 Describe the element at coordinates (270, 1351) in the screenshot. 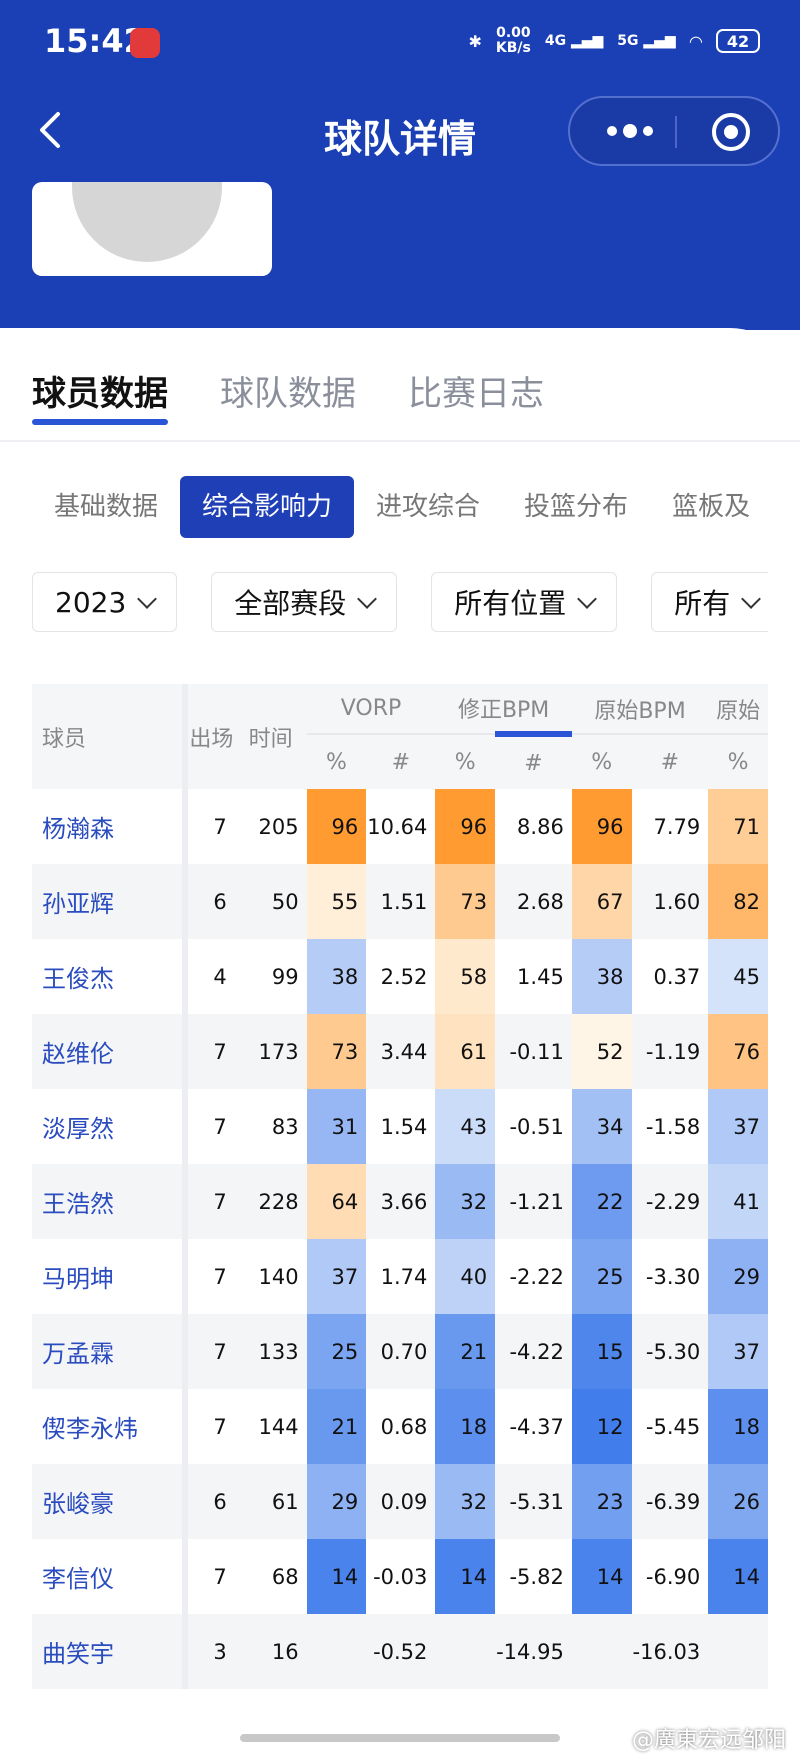

I see `table-cell-min: 133` at that location.